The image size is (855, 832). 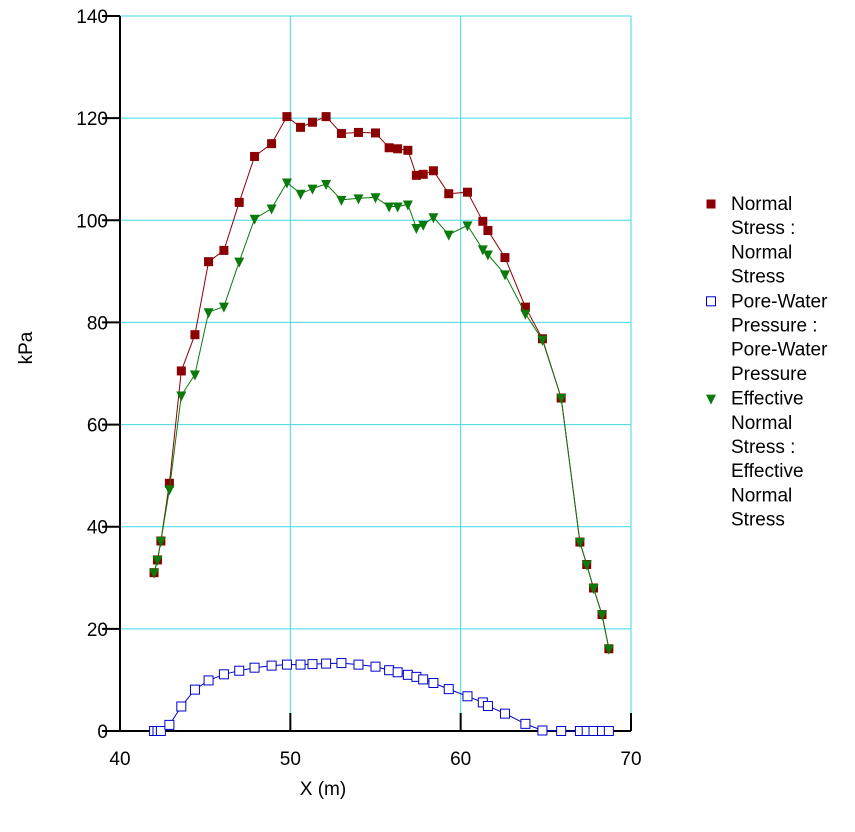 I want to click on x-tick-label: 40, so click(x=119, y=759).